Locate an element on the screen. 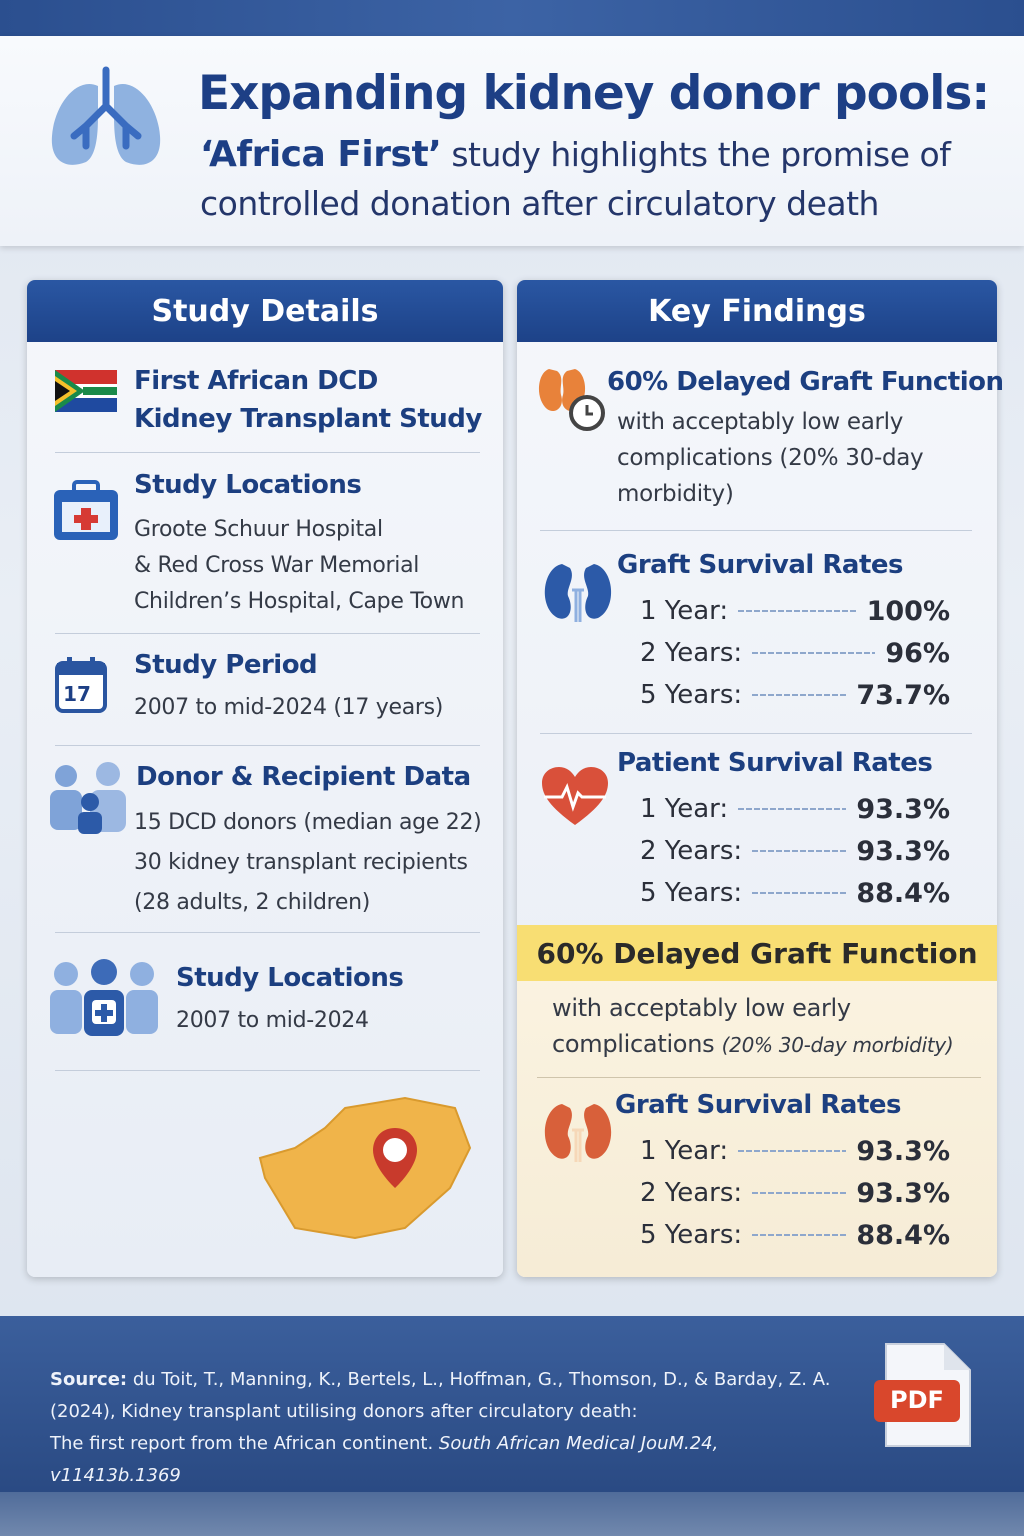 This screenshot has height=1536, width=1024. hospital-icon is located at coordinates (86, 510).